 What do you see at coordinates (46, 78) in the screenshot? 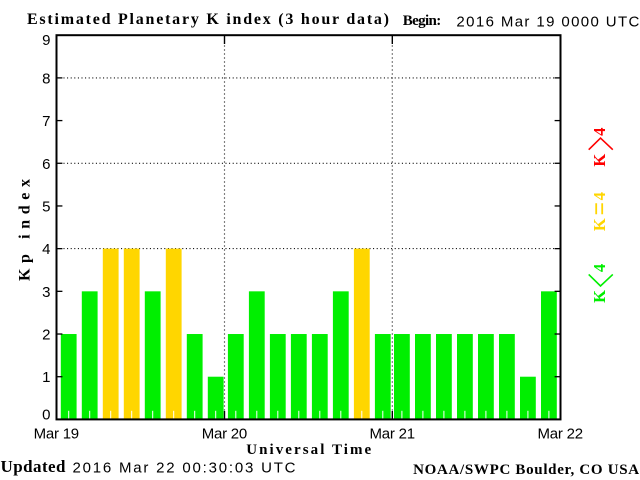
I see `svg-text: 8` at bounding box center [46, 78].